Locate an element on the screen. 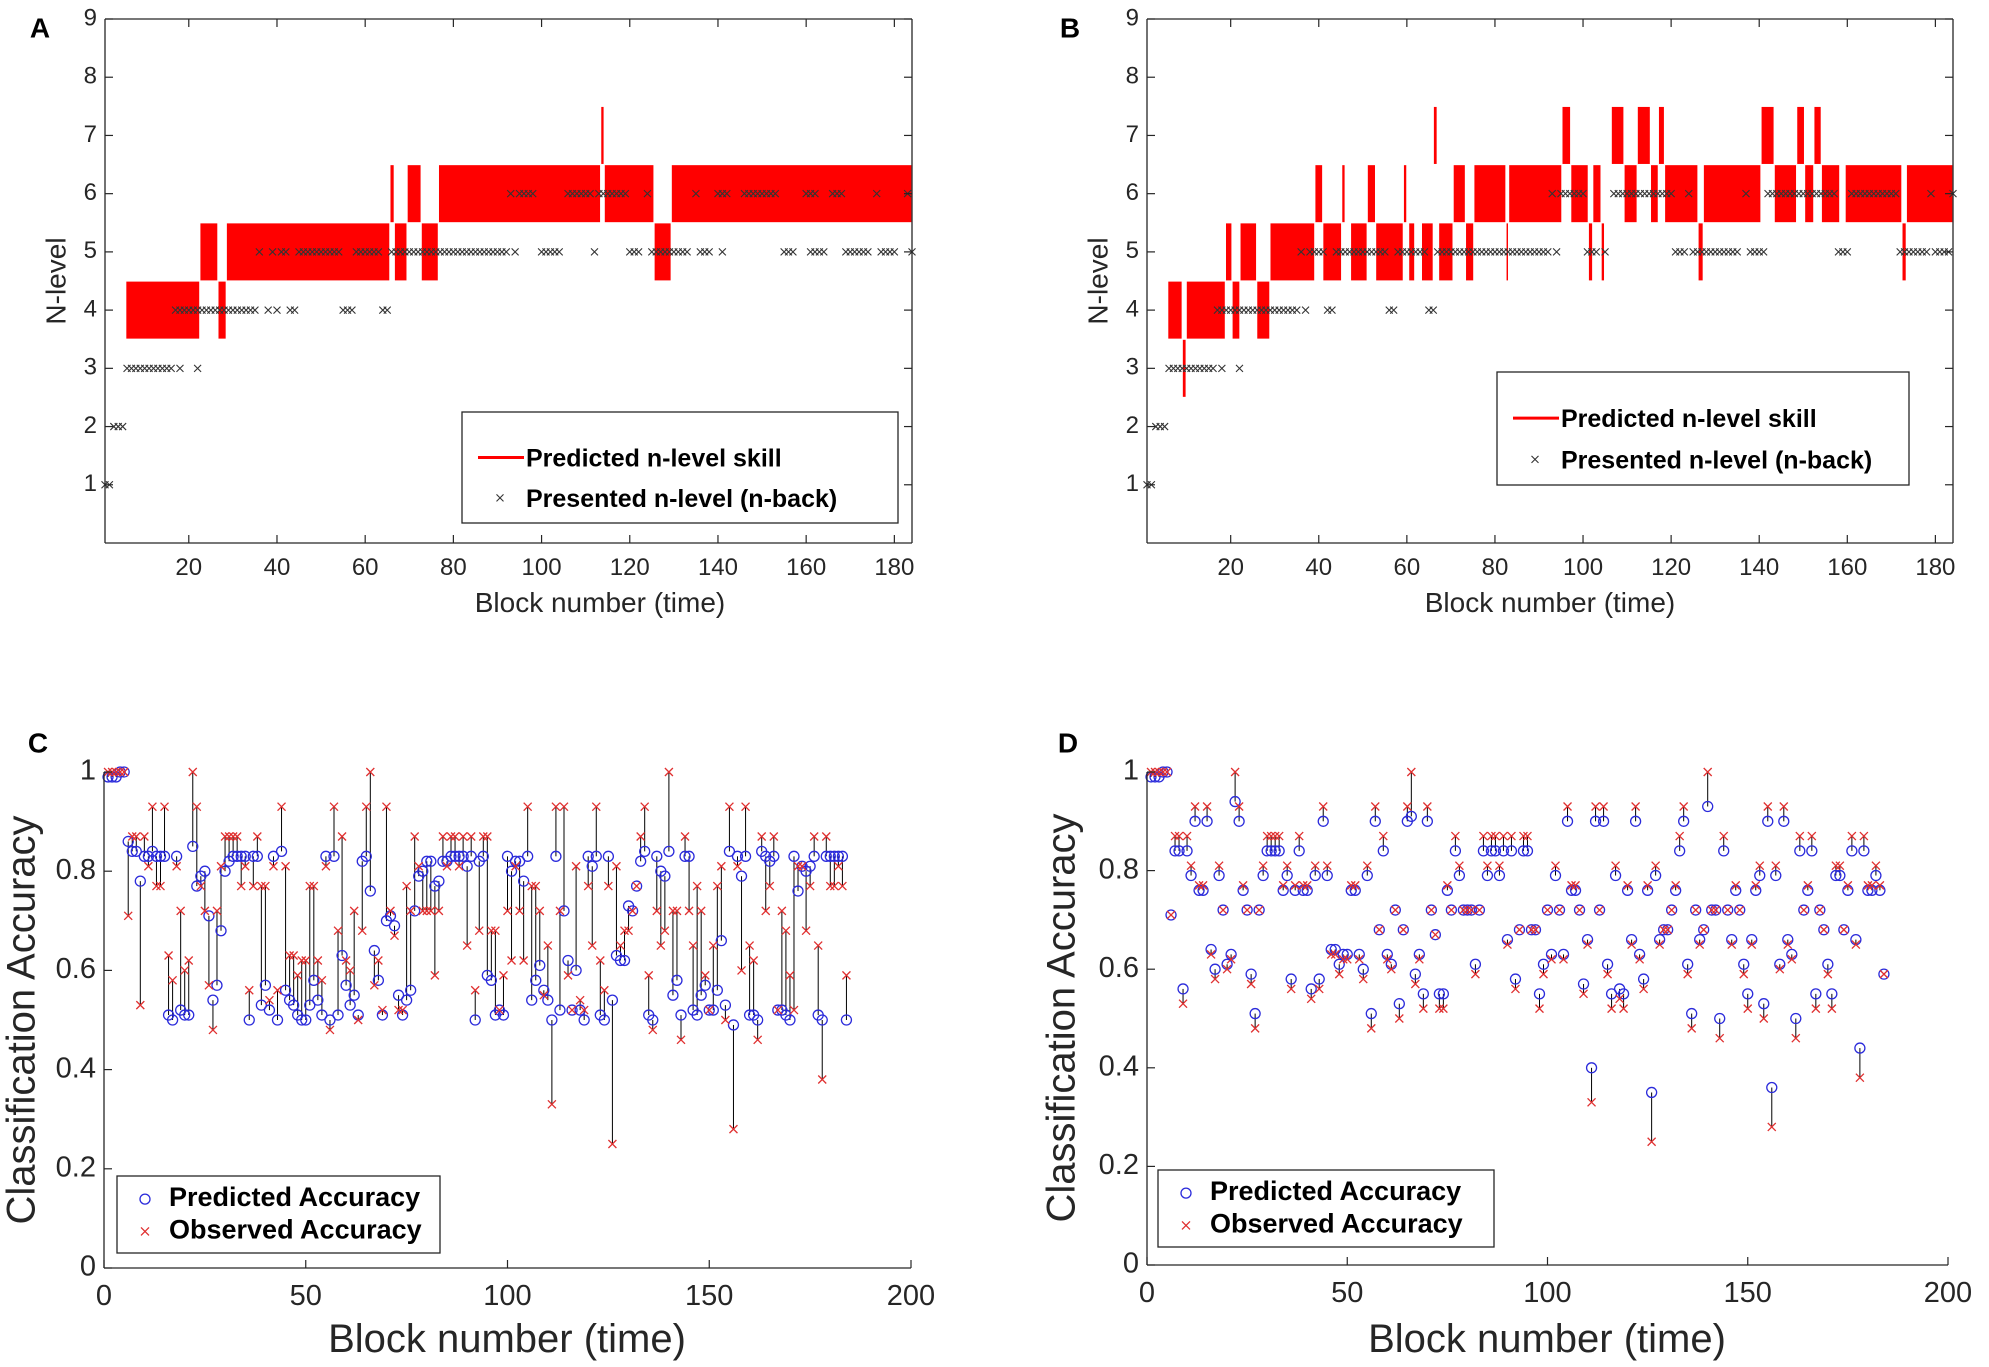 The height and width of the screenshot is (1367, 1989). y-tick-label: 0 is located at coordinates (1131, 1264).